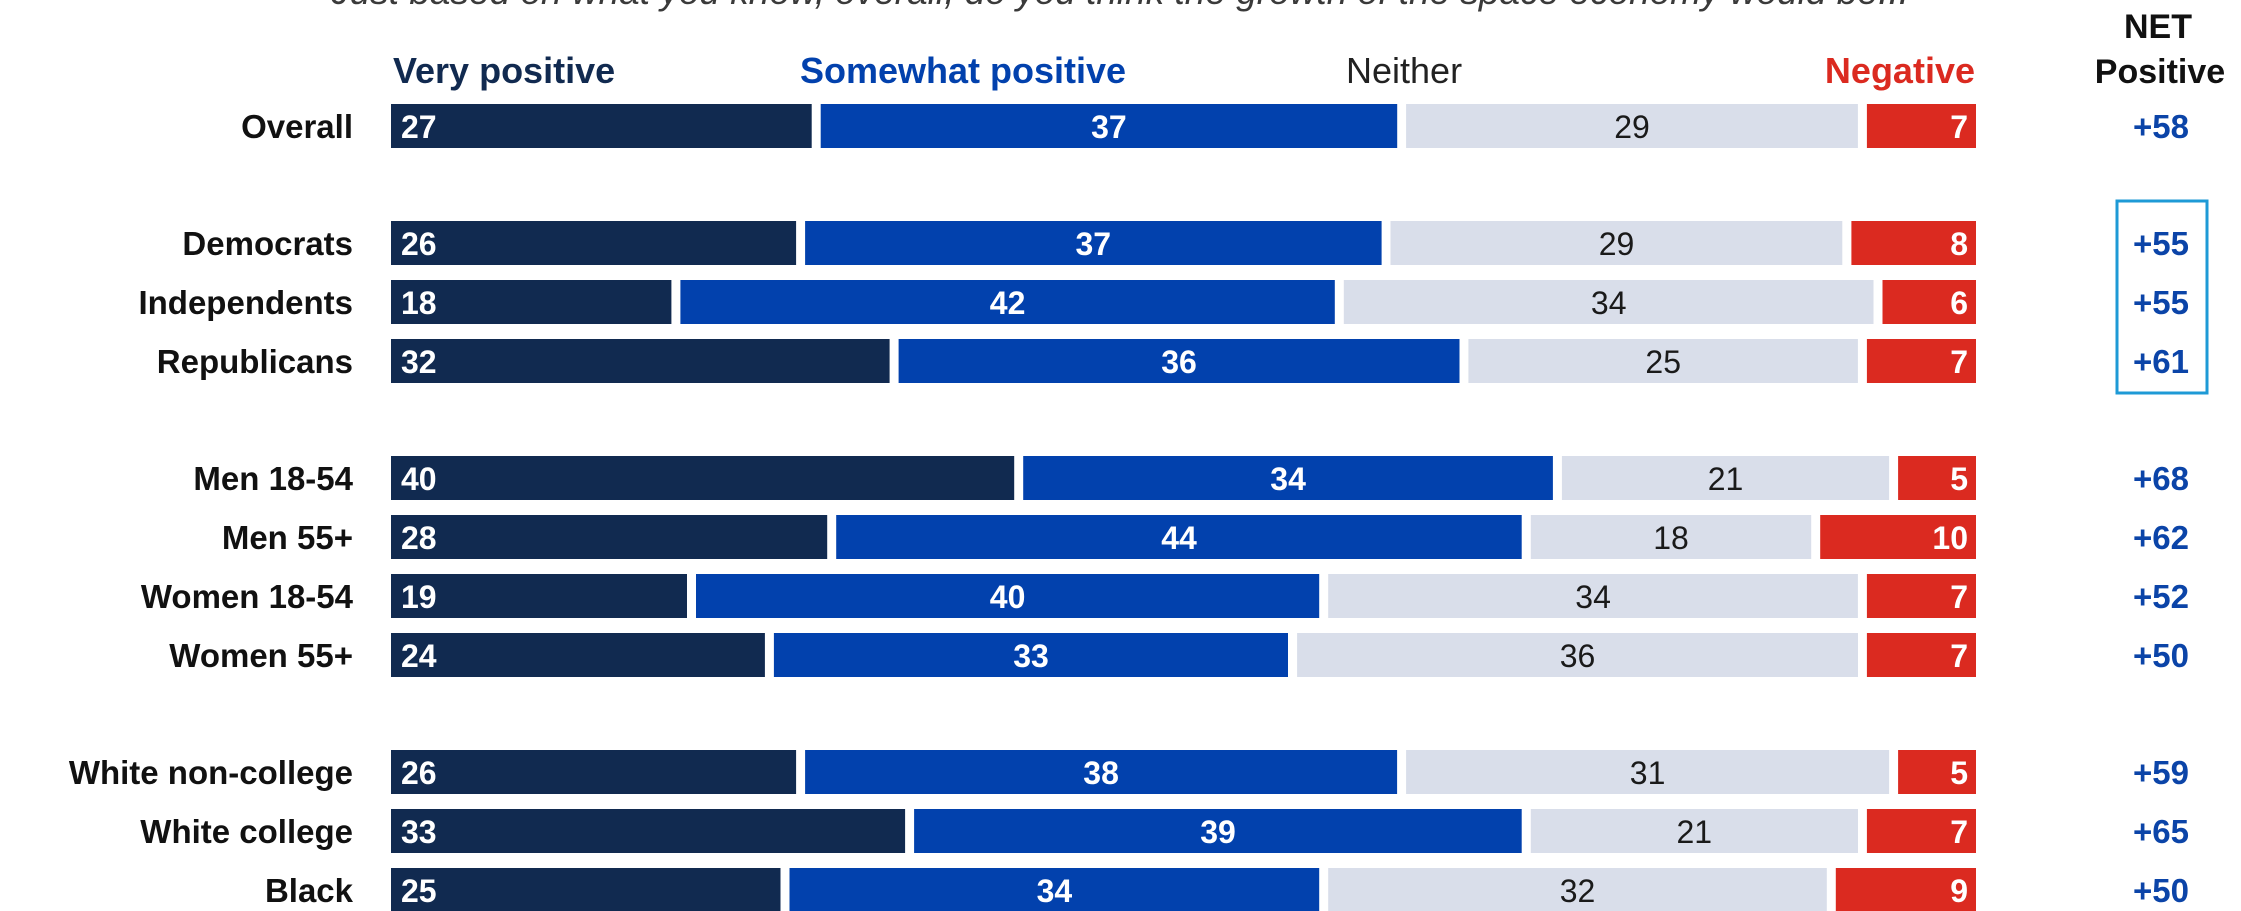  I want to click on data-label-neither: 29, so click(1617, 244).